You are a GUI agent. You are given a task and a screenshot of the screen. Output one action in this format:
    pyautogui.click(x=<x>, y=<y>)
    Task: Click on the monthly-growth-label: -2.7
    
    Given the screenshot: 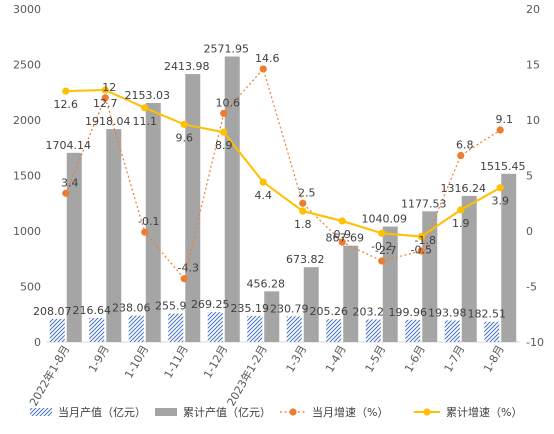 What is the action you would take?
    pyautogui.click(x=385, y=250)
    